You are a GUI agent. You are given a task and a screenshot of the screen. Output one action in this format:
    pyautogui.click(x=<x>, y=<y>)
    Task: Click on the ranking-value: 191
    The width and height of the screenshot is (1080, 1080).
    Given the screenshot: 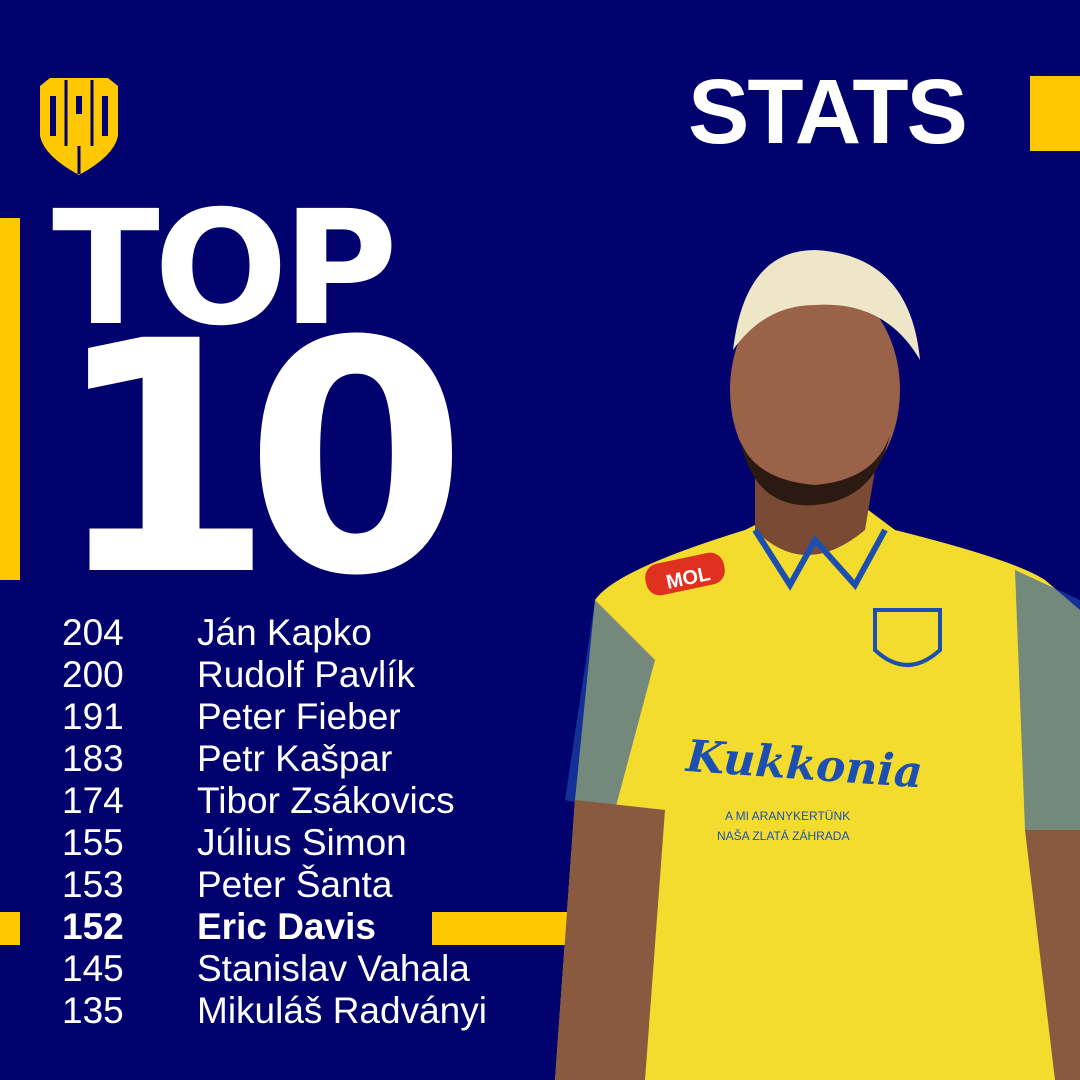 What is the action you would take?
    pyautogui.click(x=93, y=716)
    